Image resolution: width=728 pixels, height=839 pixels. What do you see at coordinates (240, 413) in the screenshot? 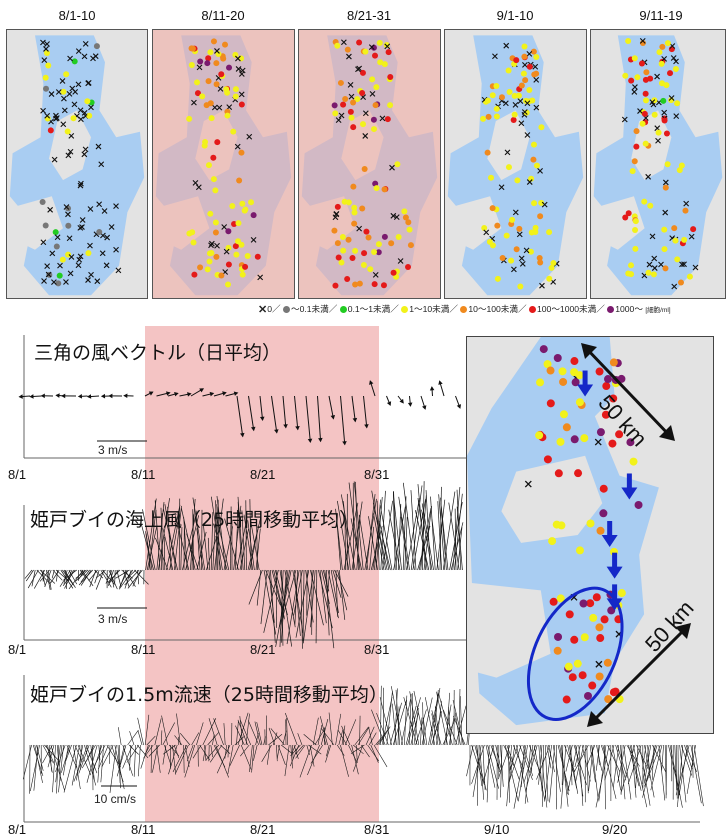
I see `panel-1-vectors` at bounding box center [240, 413].